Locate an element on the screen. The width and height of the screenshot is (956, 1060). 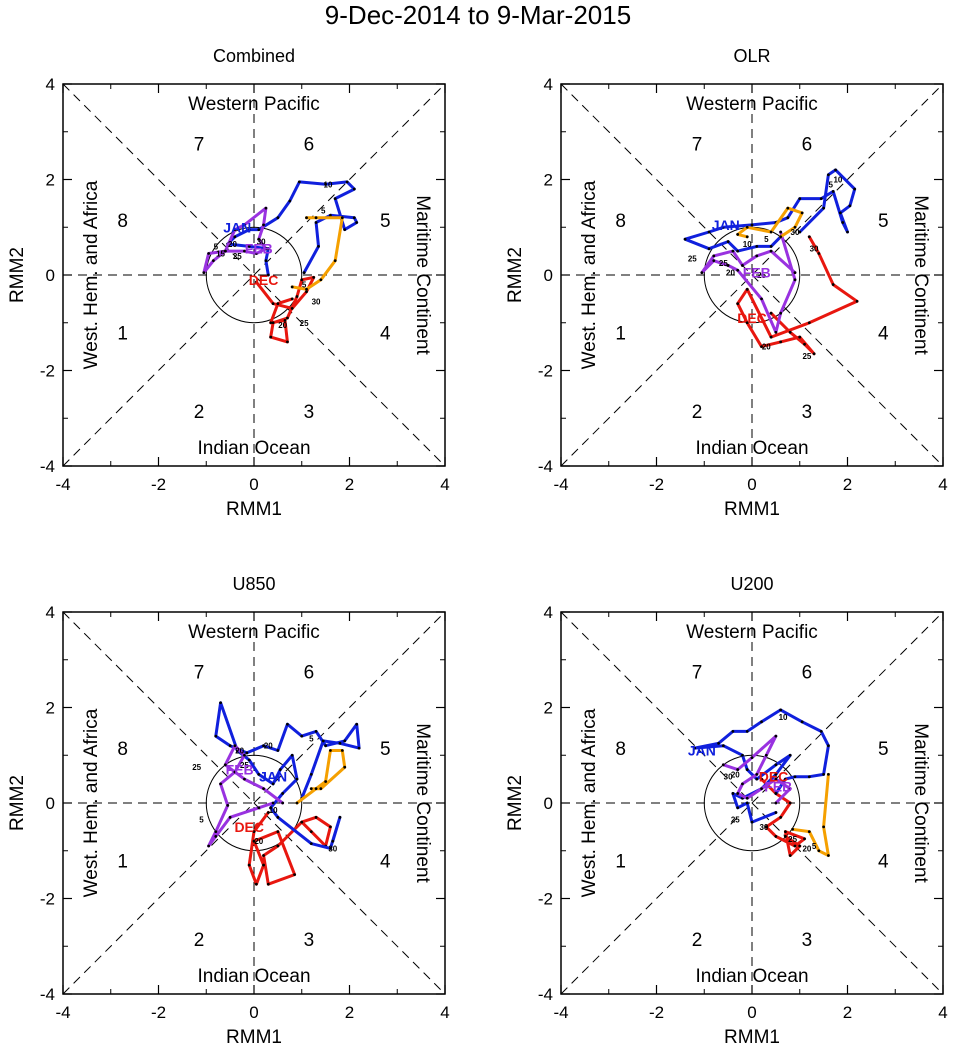
x-tick-label: 0 is located at coordinates (253, 1012).